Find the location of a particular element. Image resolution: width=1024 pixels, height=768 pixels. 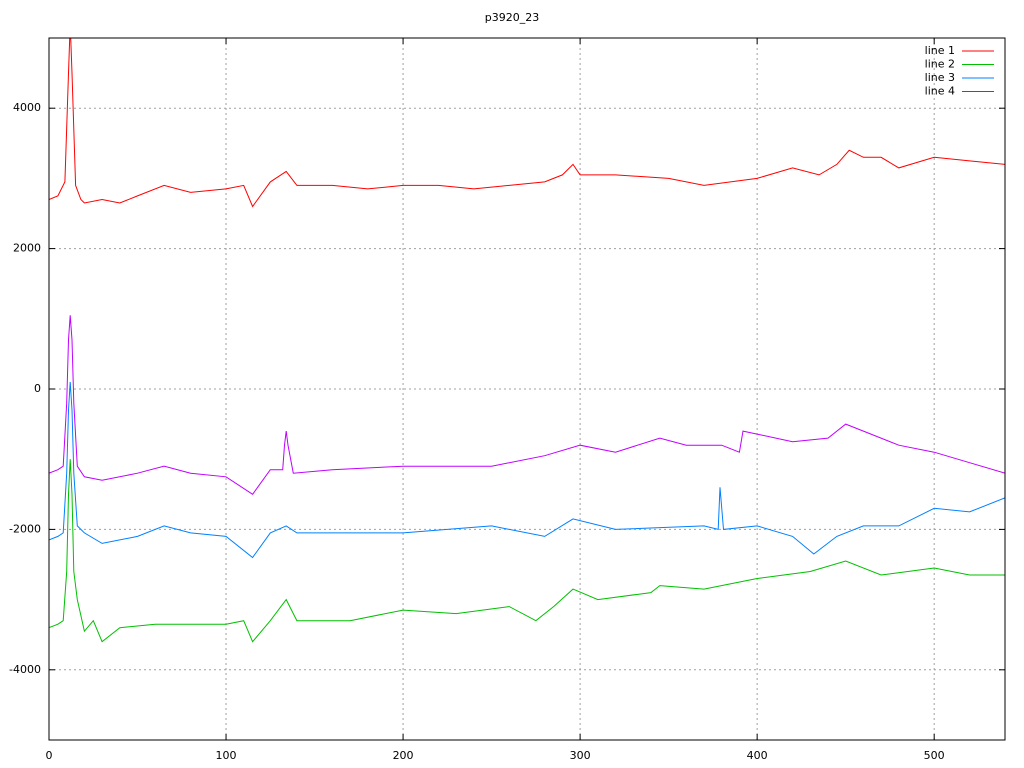

y-tick-label: -2000 is located at coordinates (25, 528).